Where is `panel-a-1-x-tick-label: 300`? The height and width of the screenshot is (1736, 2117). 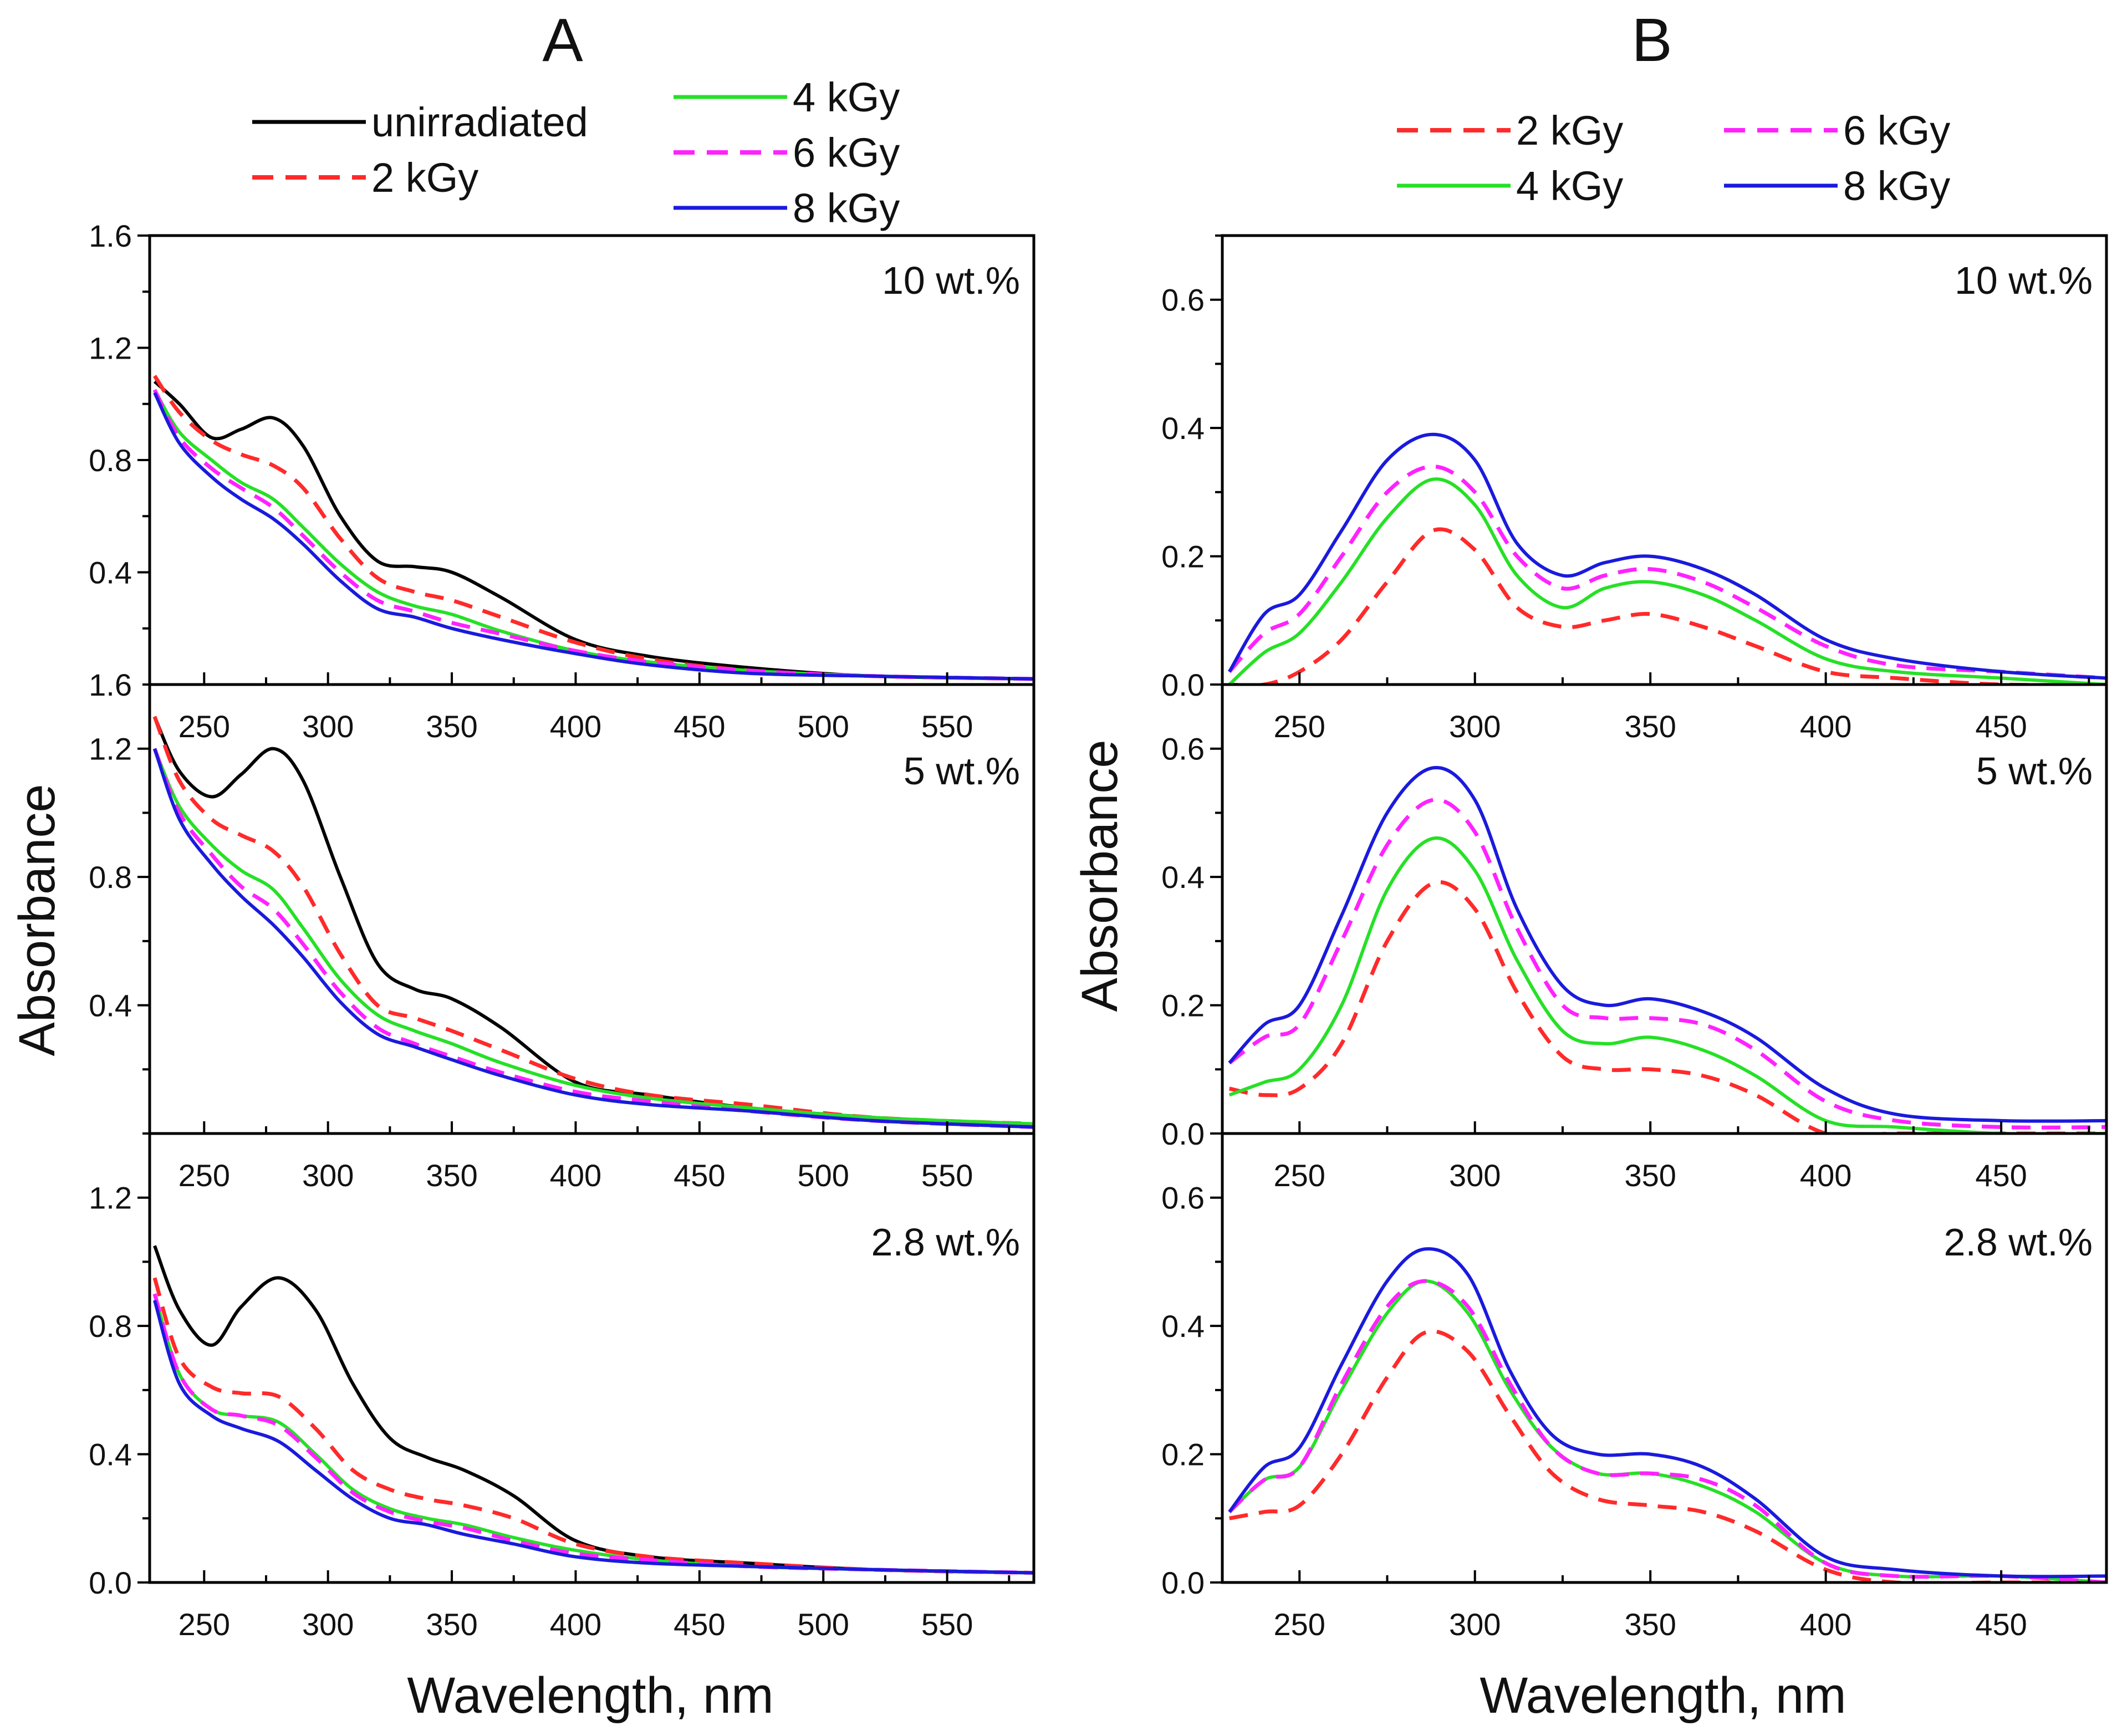
panel-a-1-x-tick-label: 300 is located at coordinates (328, 726).